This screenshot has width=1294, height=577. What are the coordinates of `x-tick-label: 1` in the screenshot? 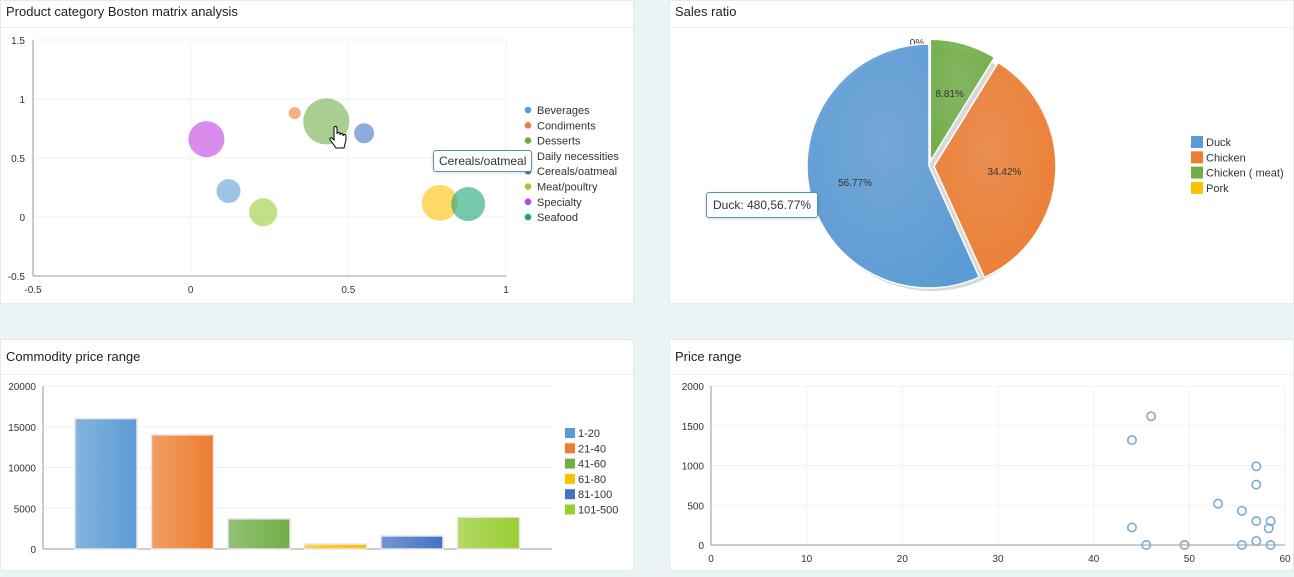 It's located at (506, 290).